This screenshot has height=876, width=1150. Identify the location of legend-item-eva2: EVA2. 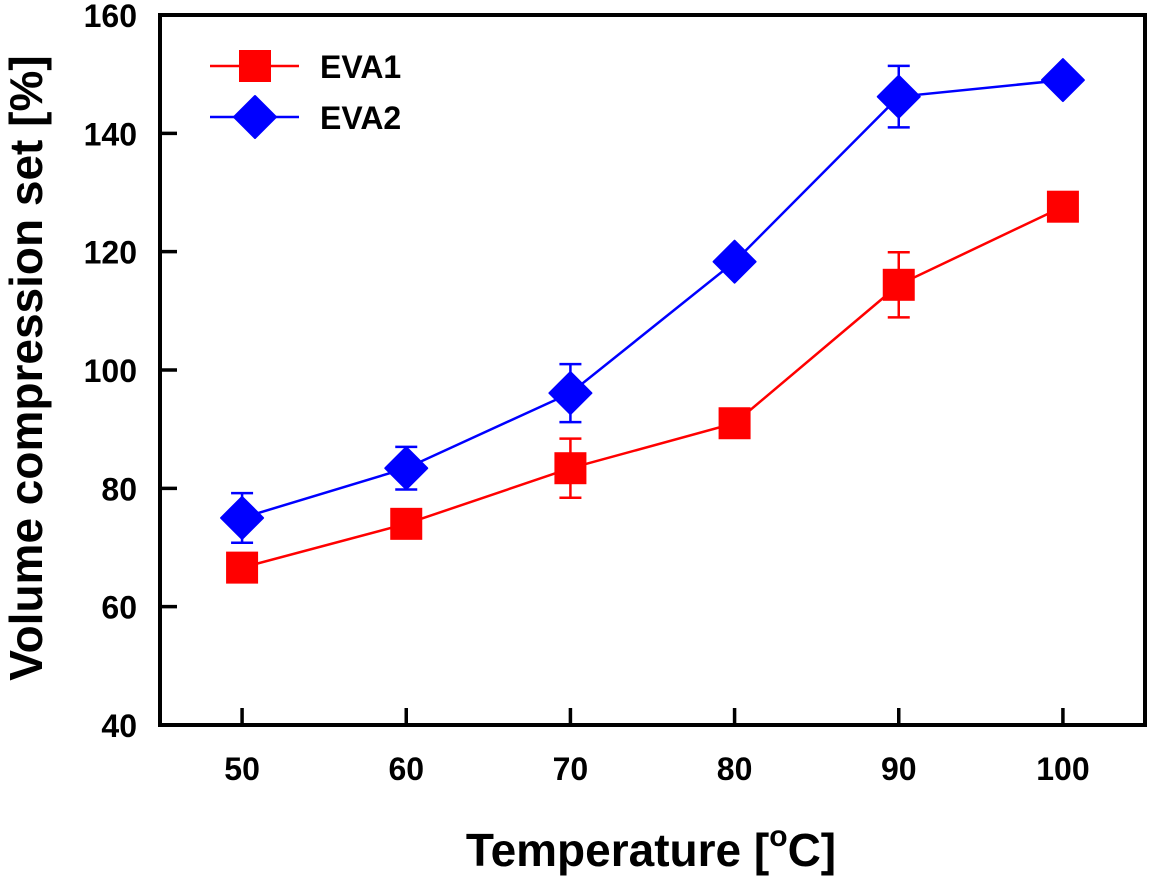
(305, 117).